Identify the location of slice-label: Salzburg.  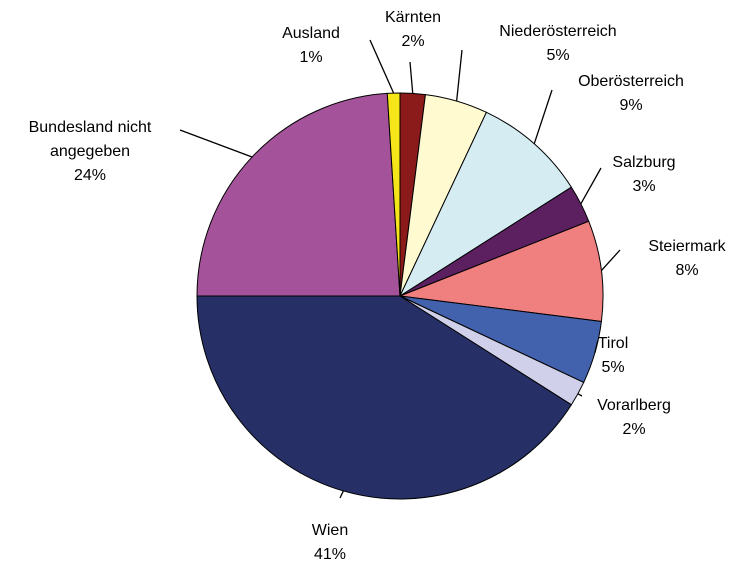
(643, 162).